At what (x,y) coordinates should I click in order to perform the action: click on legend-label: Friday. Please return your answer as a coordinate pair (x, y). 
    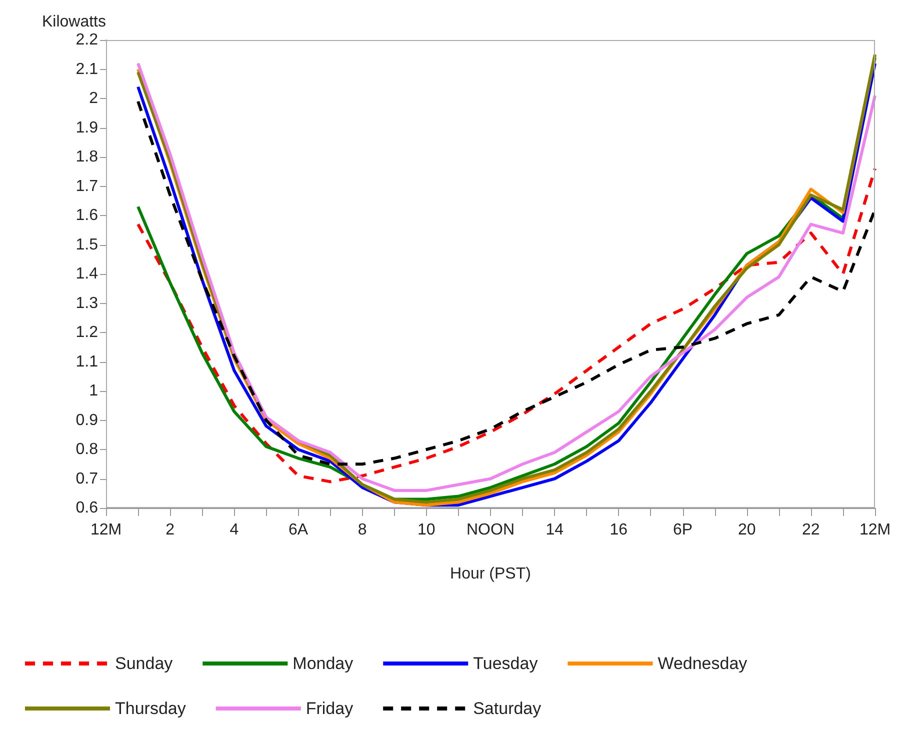
    Looking at the image, I should click on (330, 708).